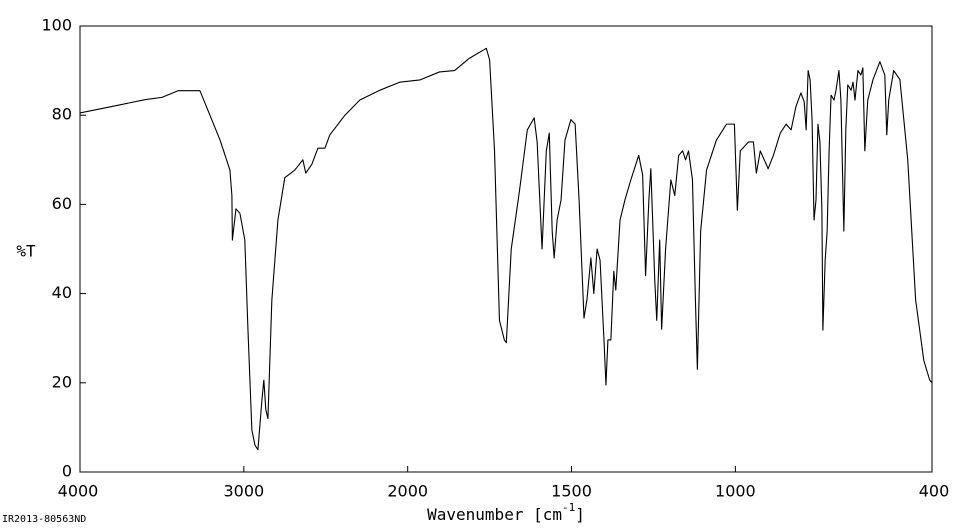 The image size is (959, 528). I want to click on y-tick-label: 100, so click(56, 25).